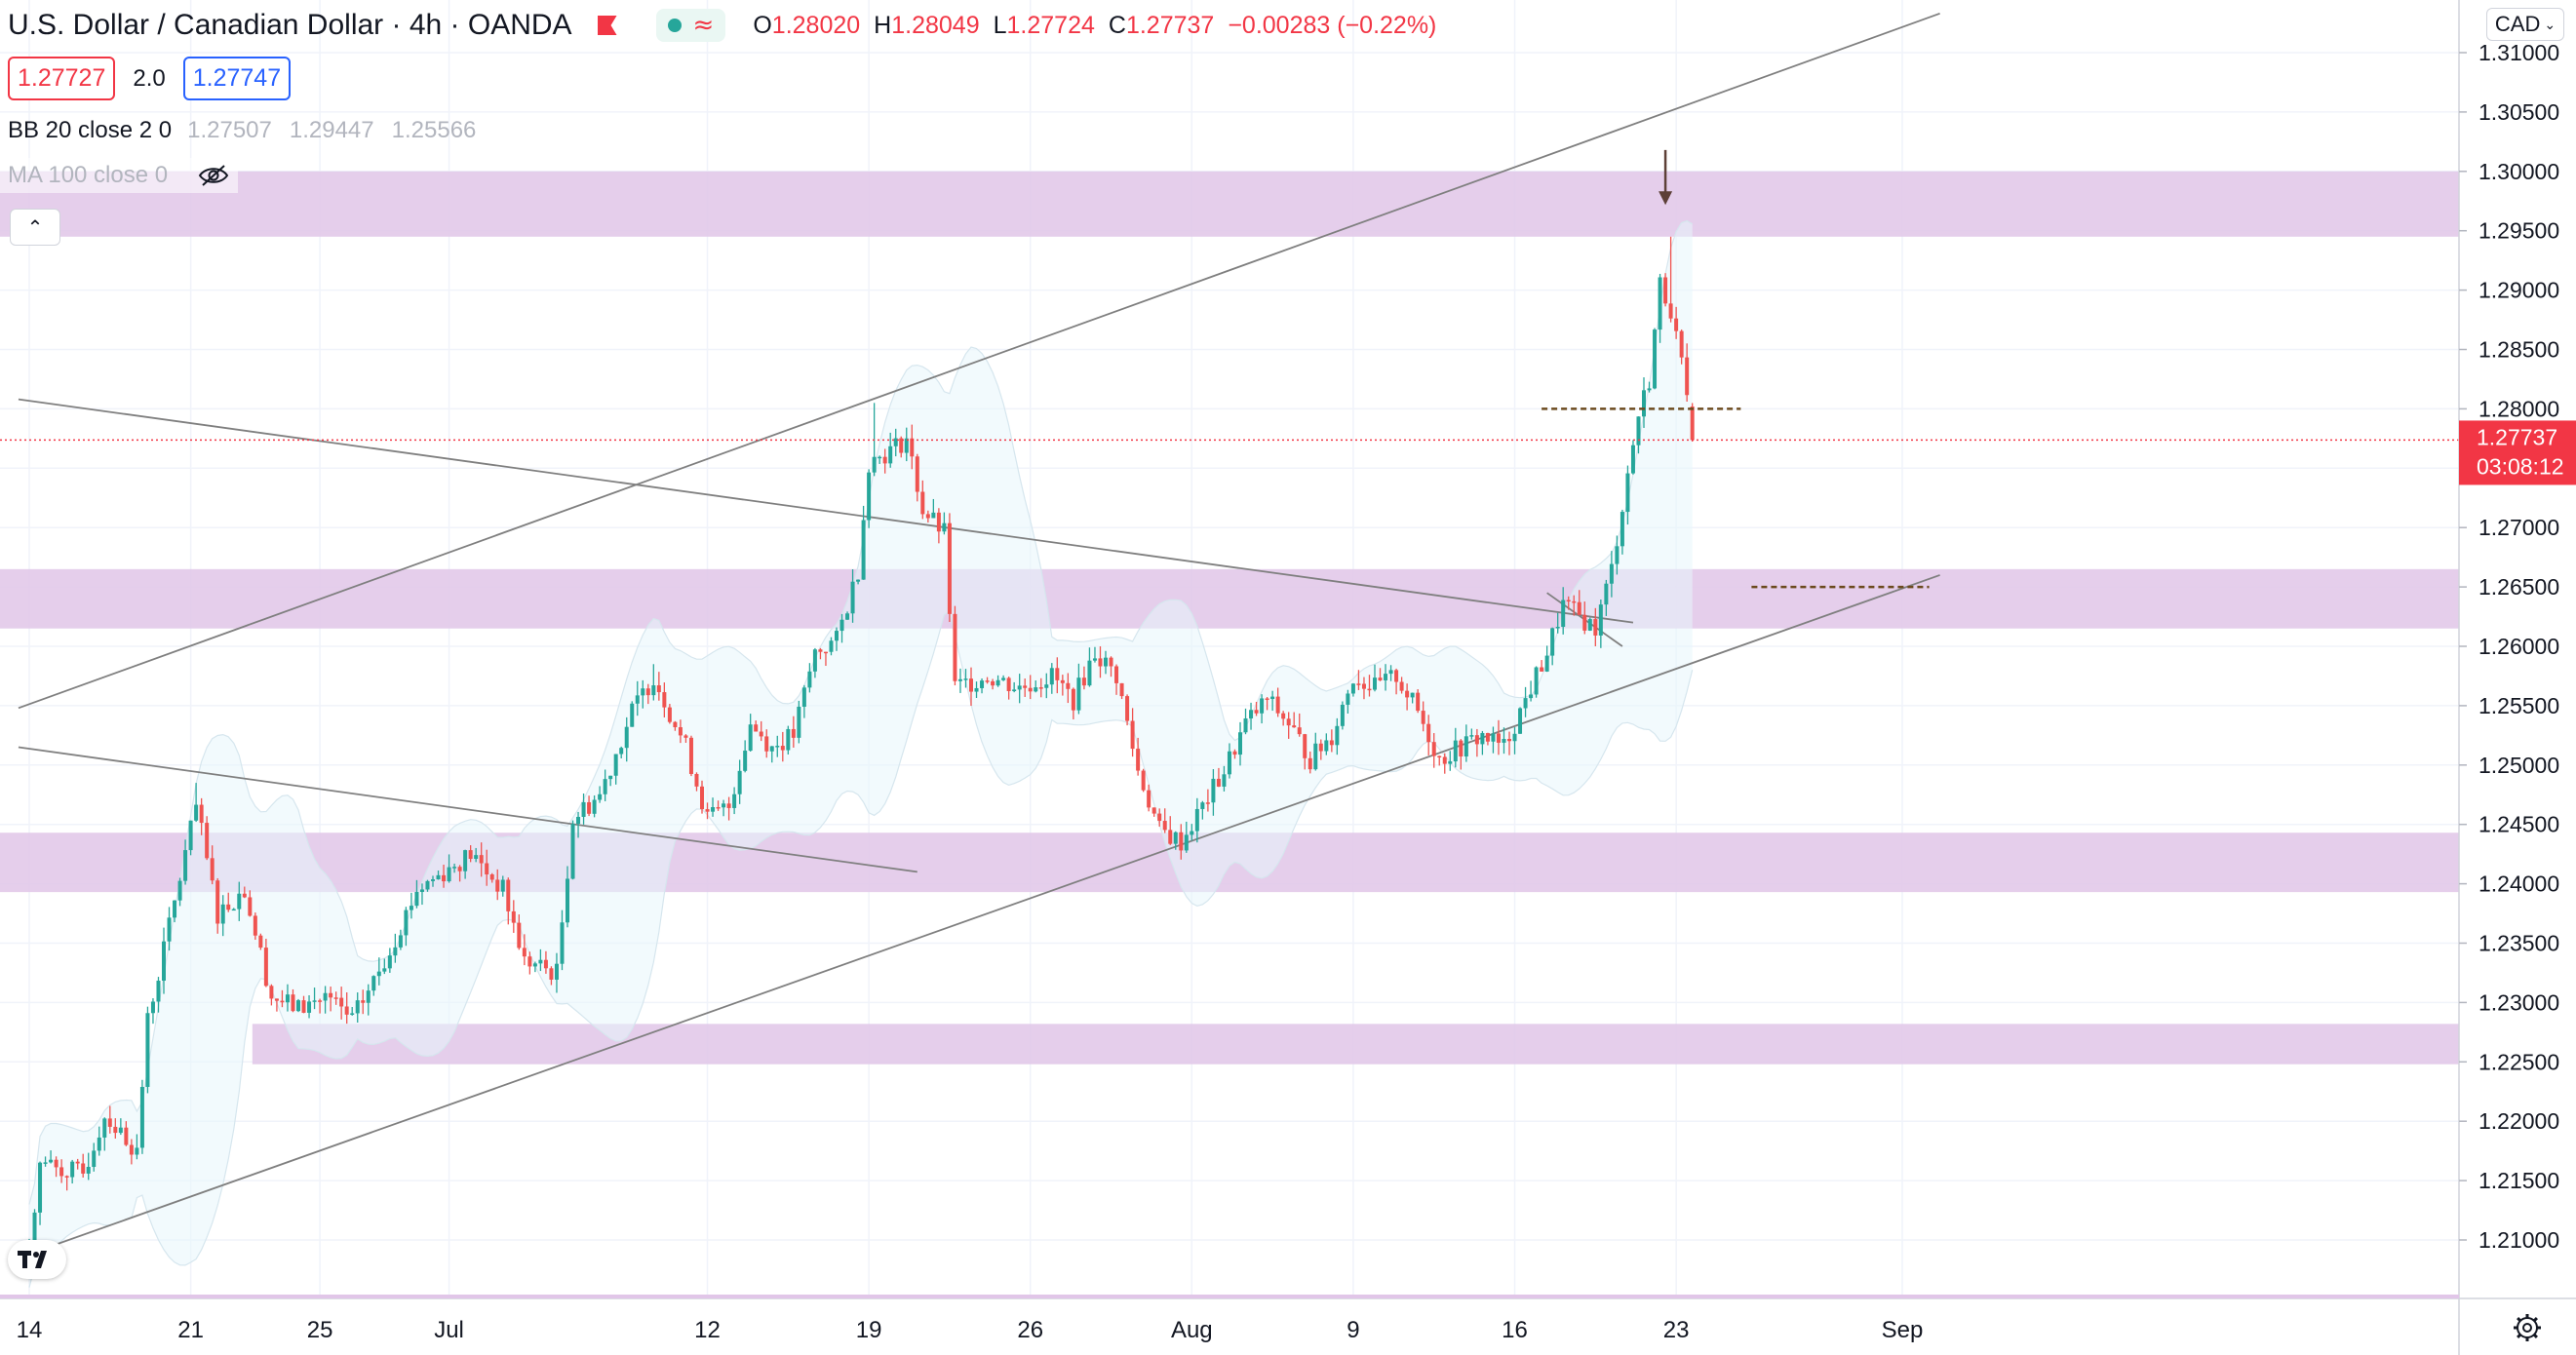  What do you see at coordinates (607, 26) in the screenshot?
I see `flag-icon` at bounding box center [607, 26].